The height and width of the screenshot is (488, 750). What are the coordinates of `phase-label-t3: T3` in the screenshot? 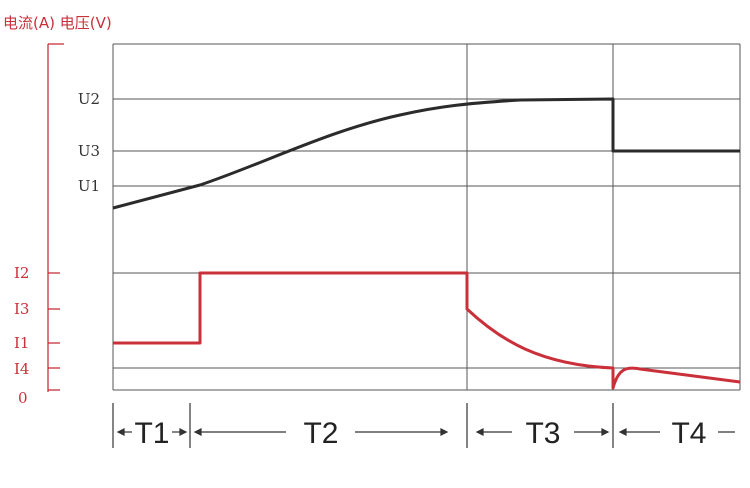 It's located at (542, 433).